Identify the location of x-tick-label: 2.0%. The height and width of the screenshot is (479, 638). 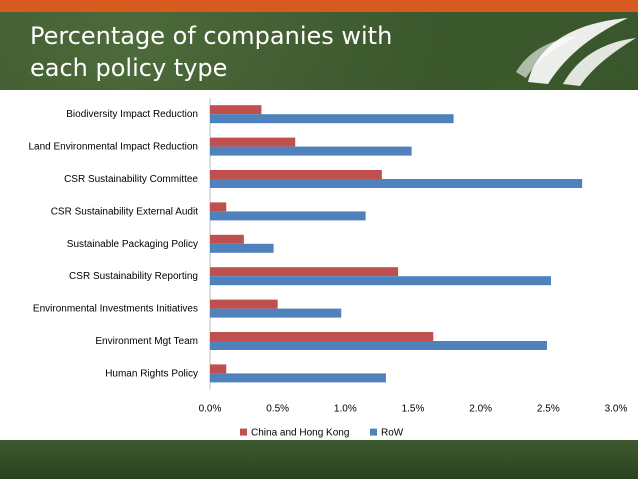
(480, 409).